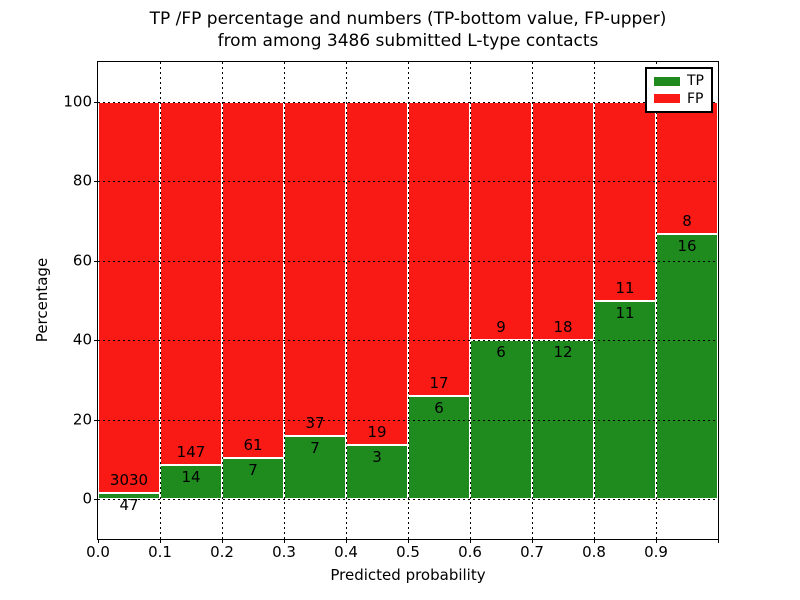 This screenshot has height=600, width=800. Describe the element at coordinates (695, 81) in the screenshot. I see `legend-label-tp: TP` at that location.